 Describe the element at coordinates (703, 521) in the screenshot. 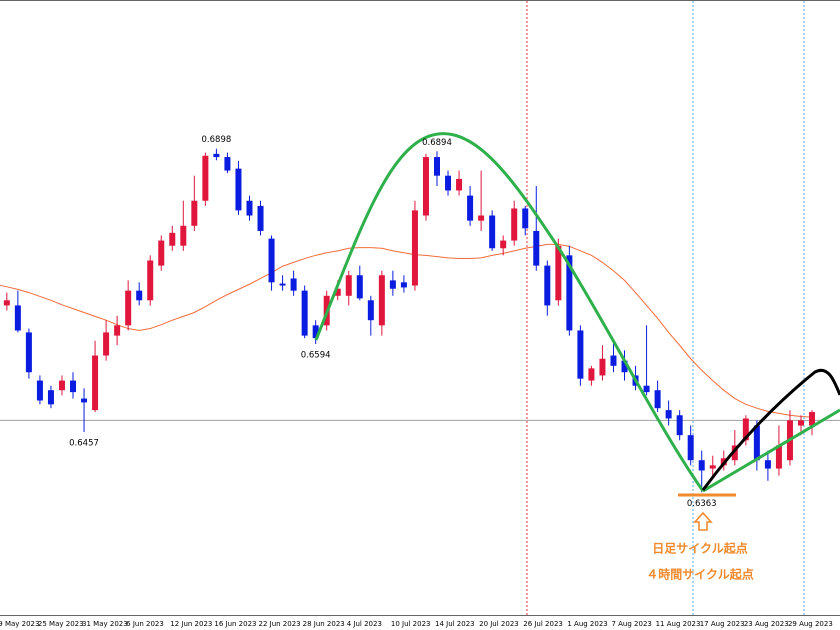

I see `up-arrow` at that location.